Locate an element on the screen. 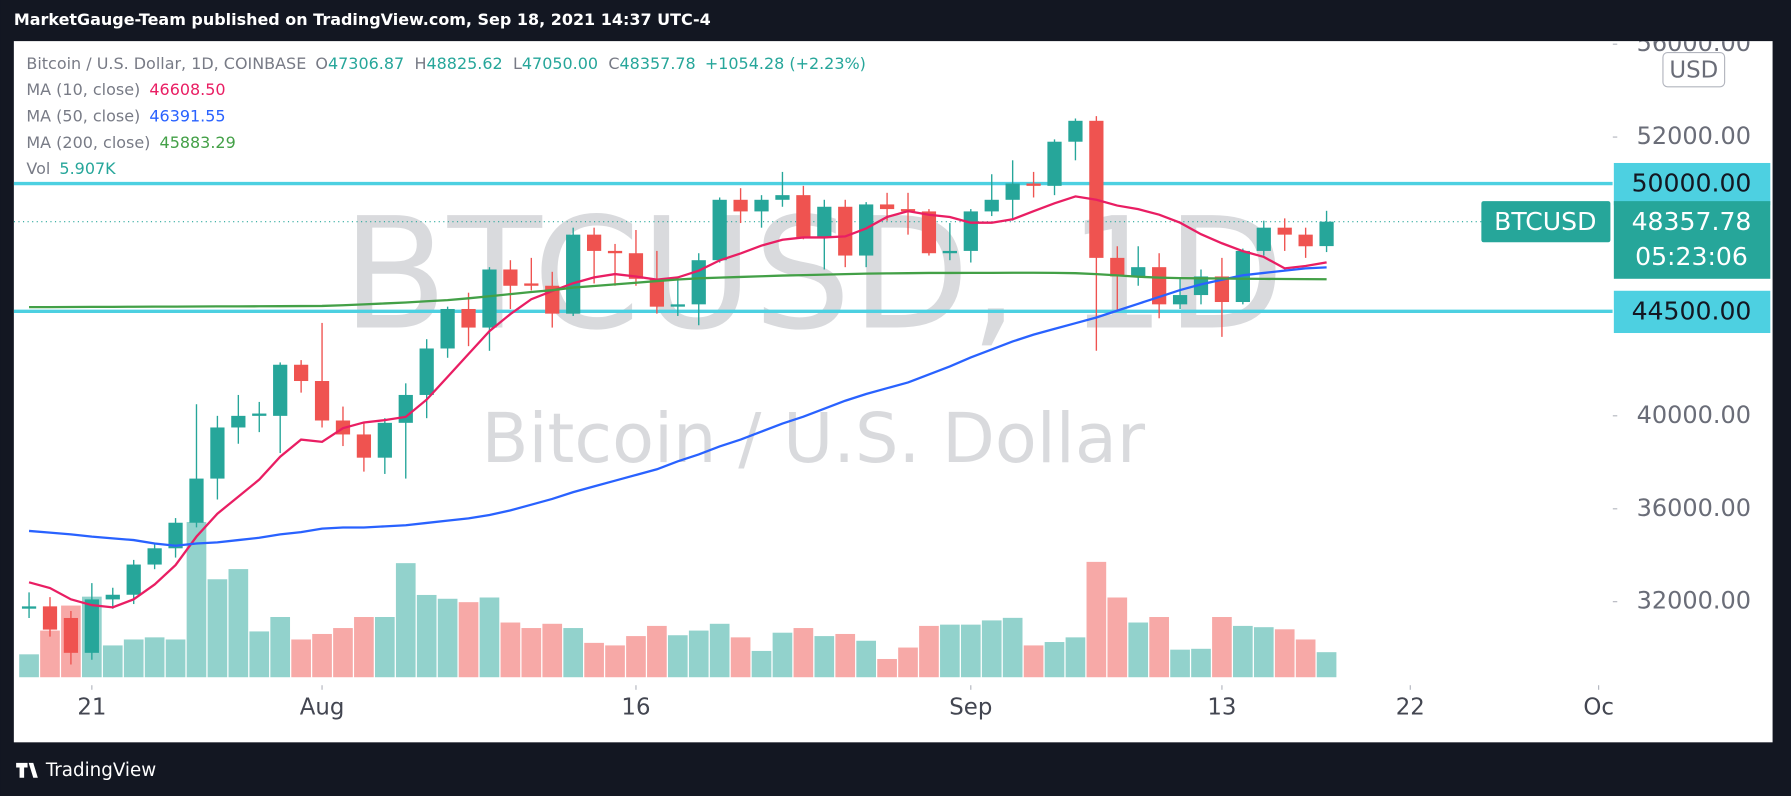  last-price-box is located at coordinates (1692, 240).